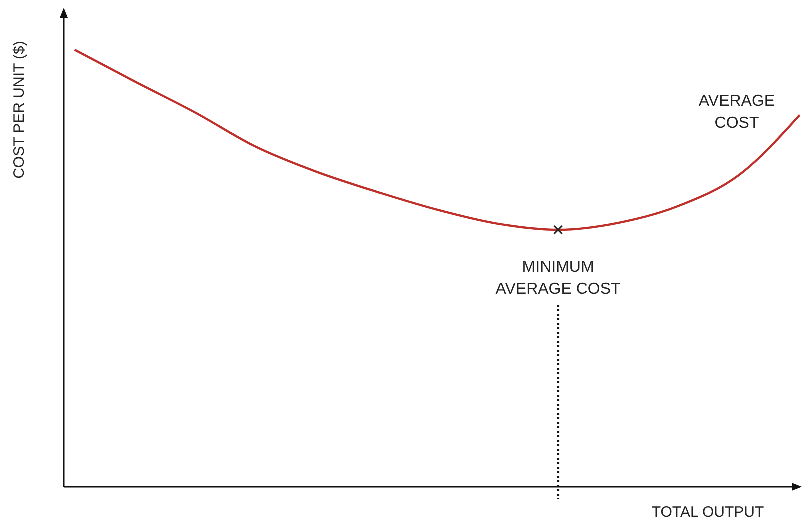 The height and width of the screenshot is (526, 802). I want to click on annotation: MINIMUM AVERAGE COST, so click(559, 278).